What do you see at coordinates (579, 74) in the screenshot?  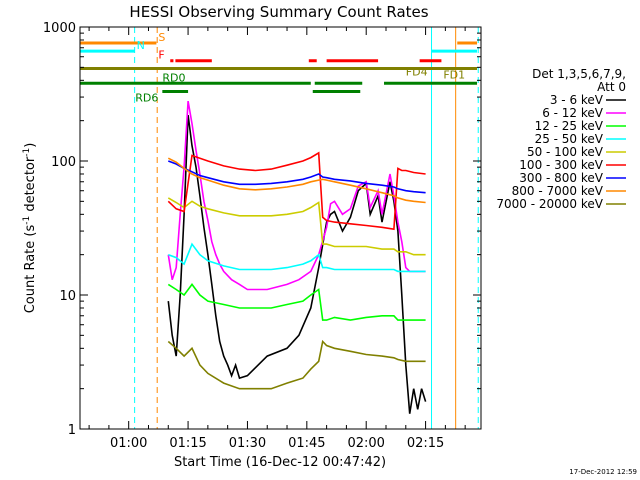 I see `legend-header-line1: Det 1,3,5,6,7,9,` at bounding box center [579, 74].